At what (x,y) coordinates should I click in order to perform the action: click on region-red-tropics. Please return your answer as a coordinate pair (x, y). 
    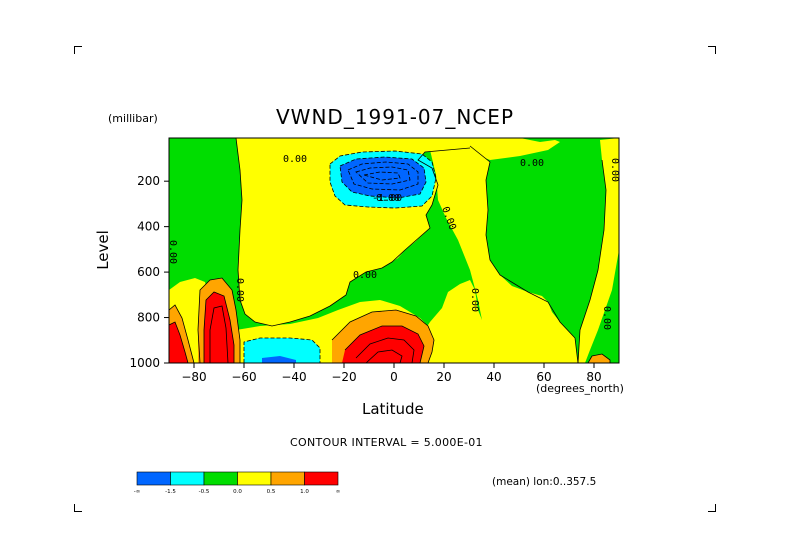
    Looking at the image, I should click on (383, 344).